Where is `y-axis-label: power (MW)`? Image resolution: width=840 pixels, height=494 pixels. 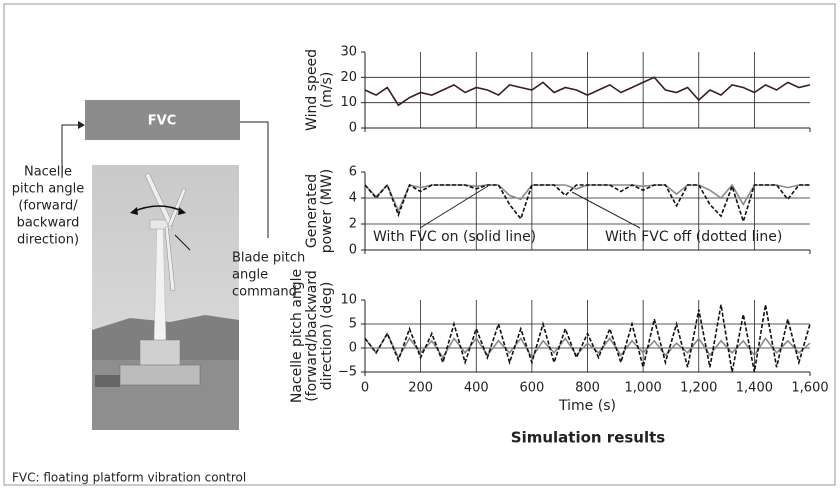 y-axis-label: power (MW) is located at coordinates (327, 211).